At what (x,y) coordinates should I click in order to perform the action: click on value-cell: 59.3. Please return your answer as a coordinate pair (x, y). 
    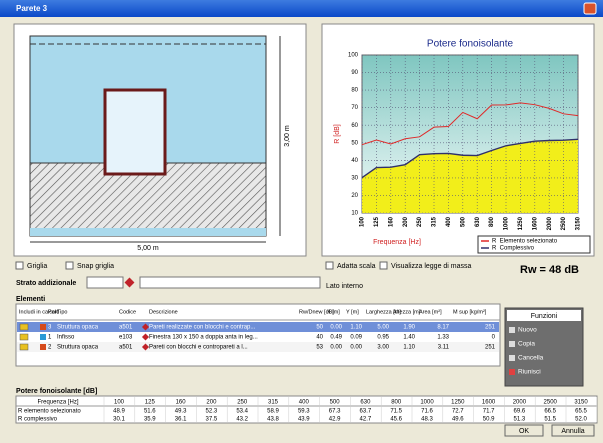
    Looking at the image, I should click on (304, 412).